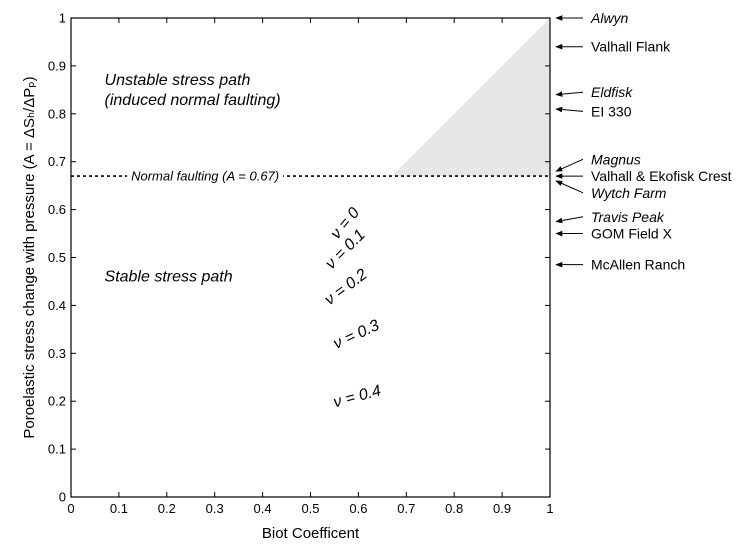 The image size is (752, 547). What do you see at coordinates (549, 508) in the screenshot?
I see `x-tick-label: 1` at bounding box center [549, 508].